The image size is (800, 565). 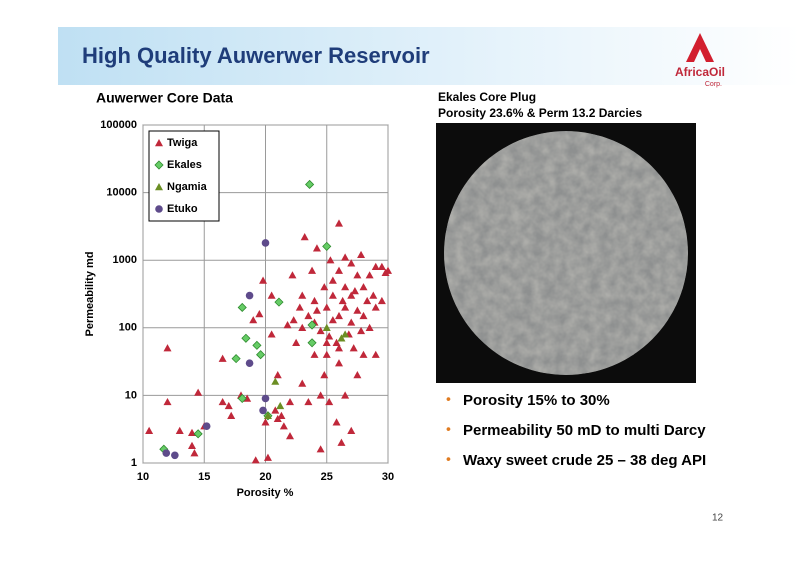 What do you see at coordinates (164, 98) in the screenshot?
I see `chart-title: Auwerwer Core Data` at bounding box center [164, 98].